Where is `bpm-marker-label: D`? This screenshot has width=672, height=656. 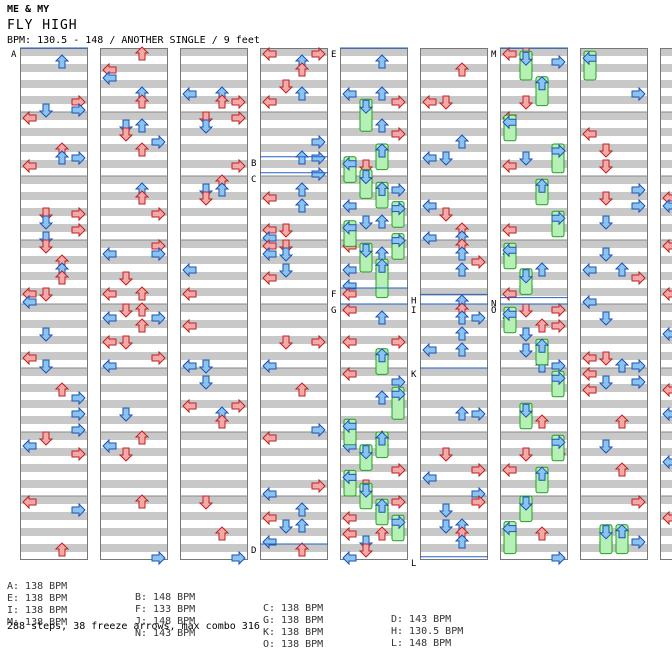 bpm-marker-label: D is located at coordinates (253, 551).